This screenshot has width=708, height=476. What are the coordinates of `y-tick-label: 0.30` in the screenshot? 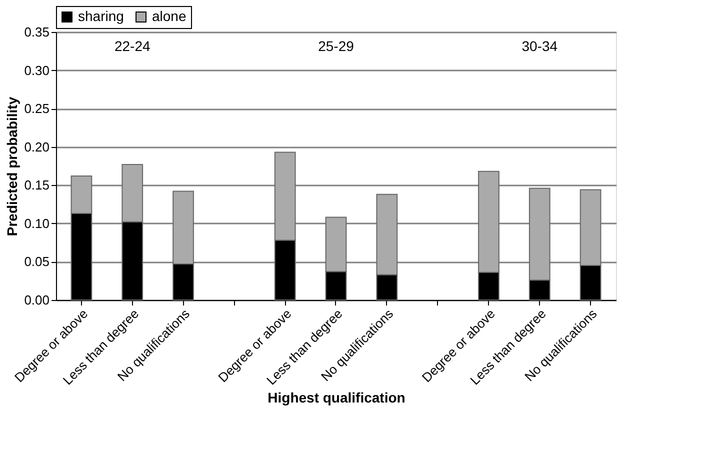 It's located at (37, 70).